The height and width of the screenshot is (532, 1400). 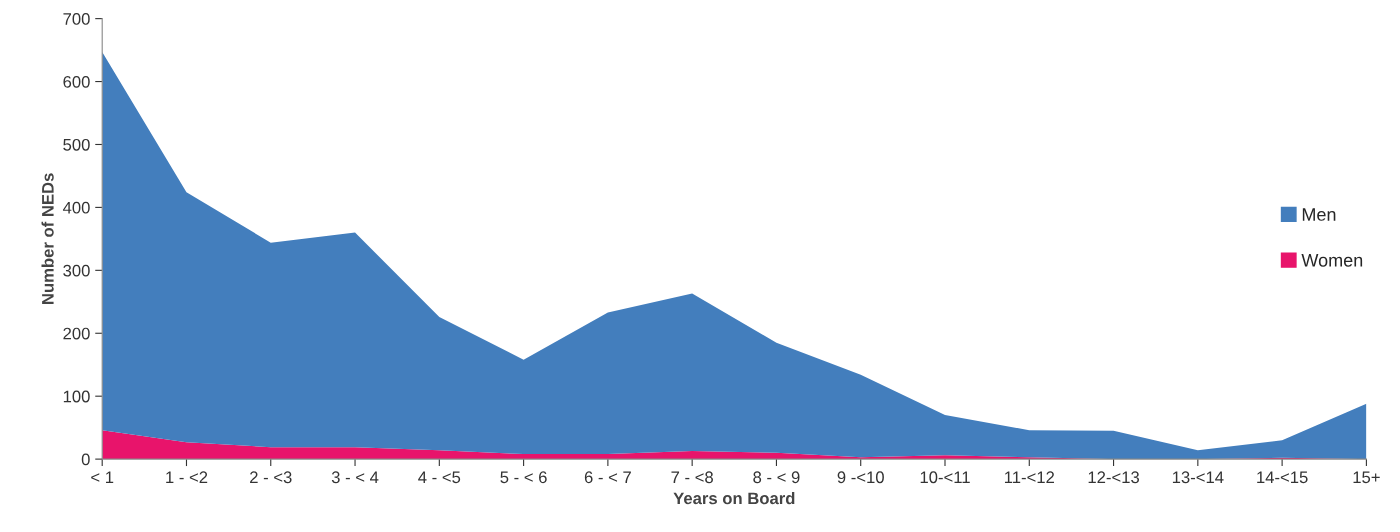 What do you see at coordinates (439, 477) in the screenshot?
I see `x-tick-label: 4 - <5` at bounding box center [439, 477].